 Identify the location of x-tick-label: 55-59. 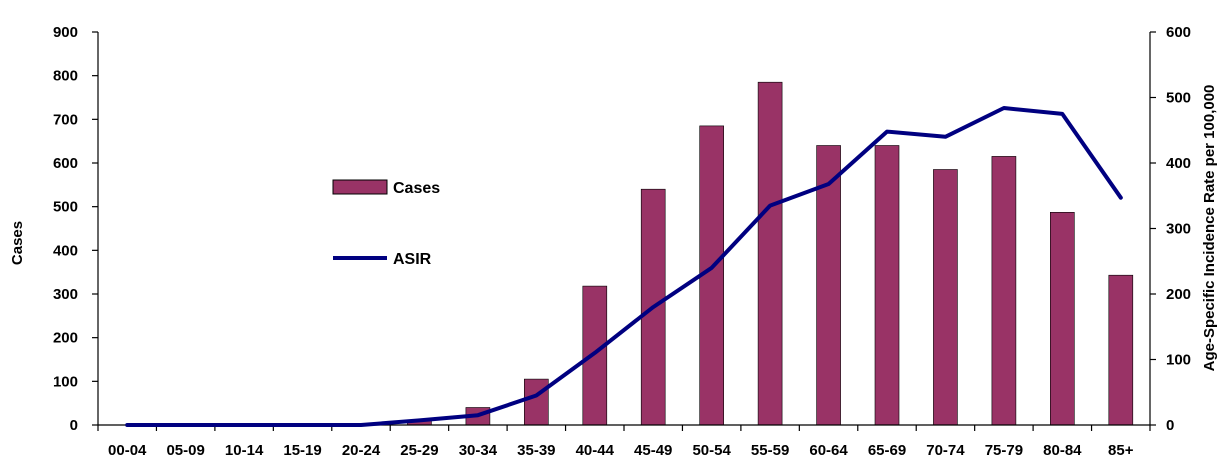
(770, 450).